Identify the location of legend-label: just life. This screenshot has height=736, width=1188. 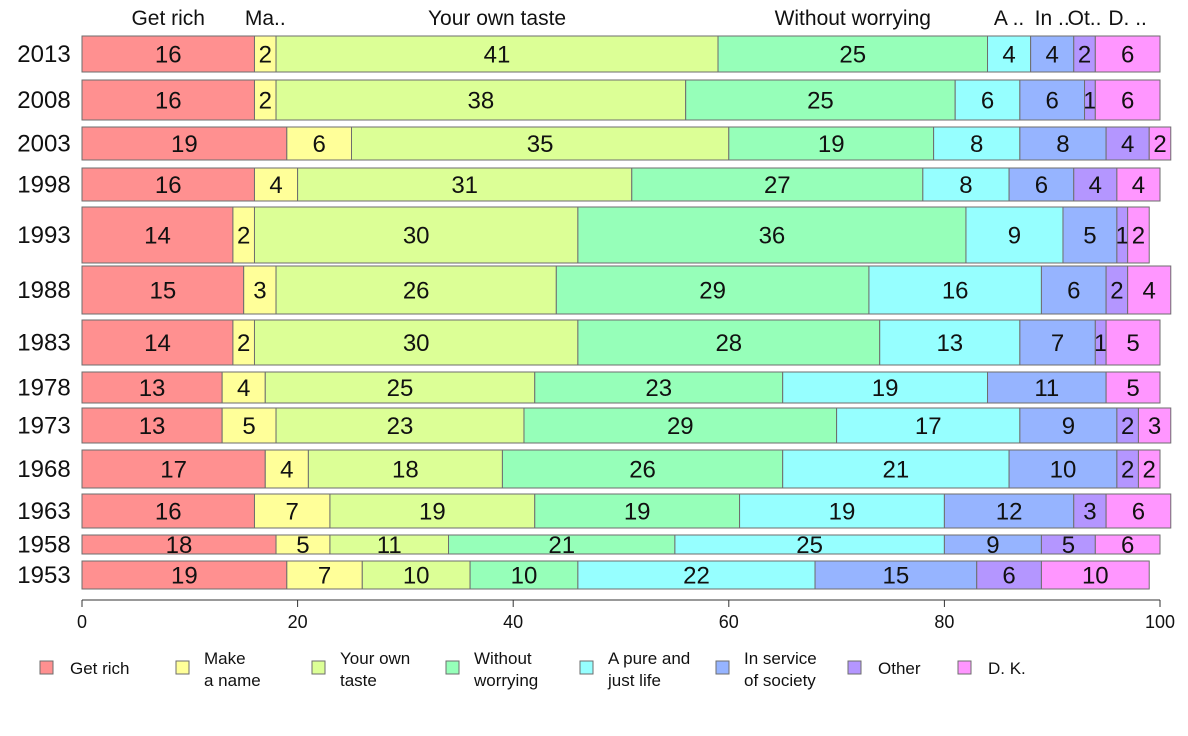
(634, 680).